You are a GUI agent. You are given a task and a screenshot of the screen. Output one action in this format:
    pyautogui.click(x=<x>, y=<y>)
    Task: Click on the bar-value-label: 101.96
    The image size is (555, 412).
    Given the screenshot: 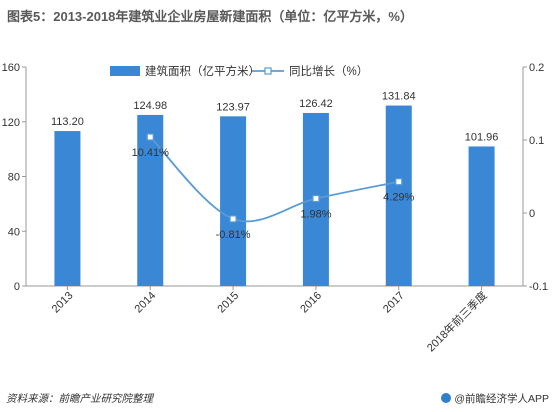 What is the action you would take?
    pyautogui.click(x=482, y=137)
    